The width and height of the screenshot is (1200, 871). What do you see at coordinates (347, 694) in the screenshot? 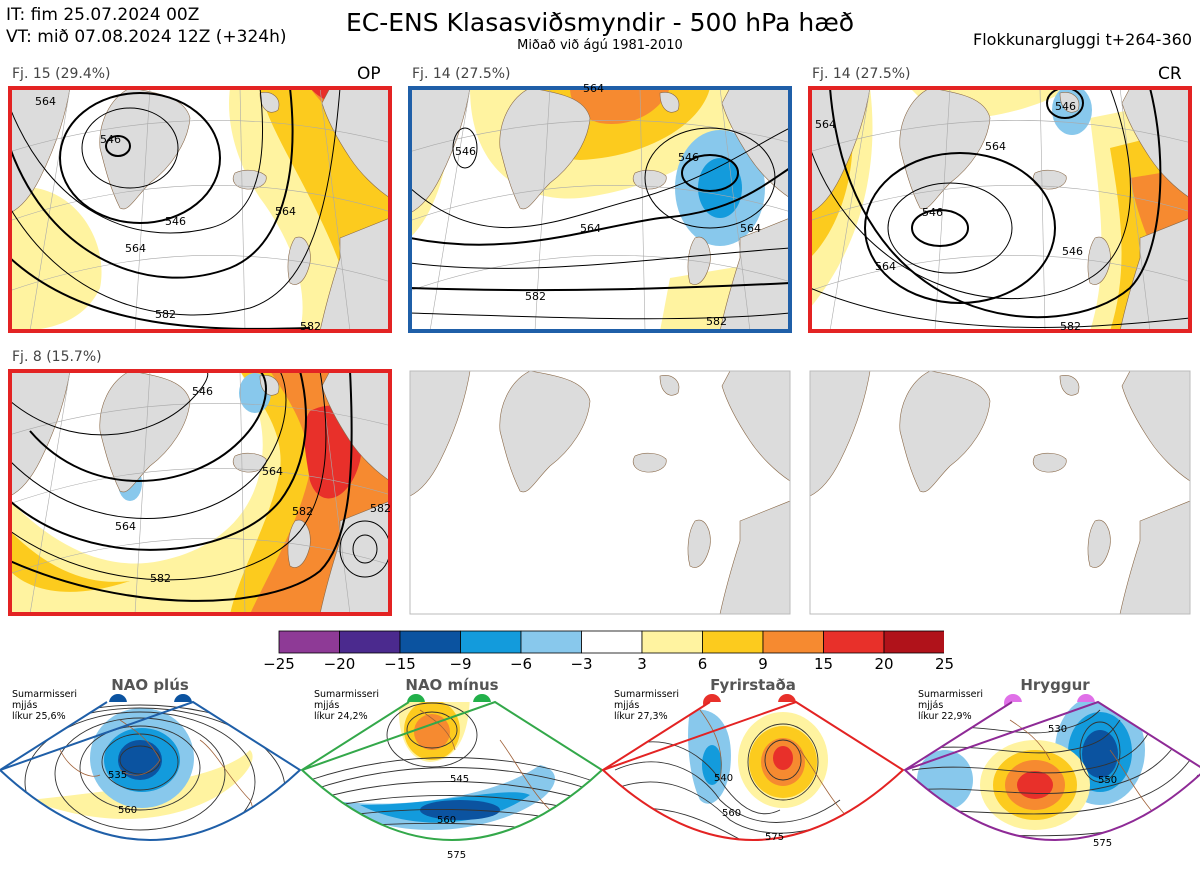
I see `regime-2-note-line-1: Sumarmisseri` at bounding box center [347, 694].